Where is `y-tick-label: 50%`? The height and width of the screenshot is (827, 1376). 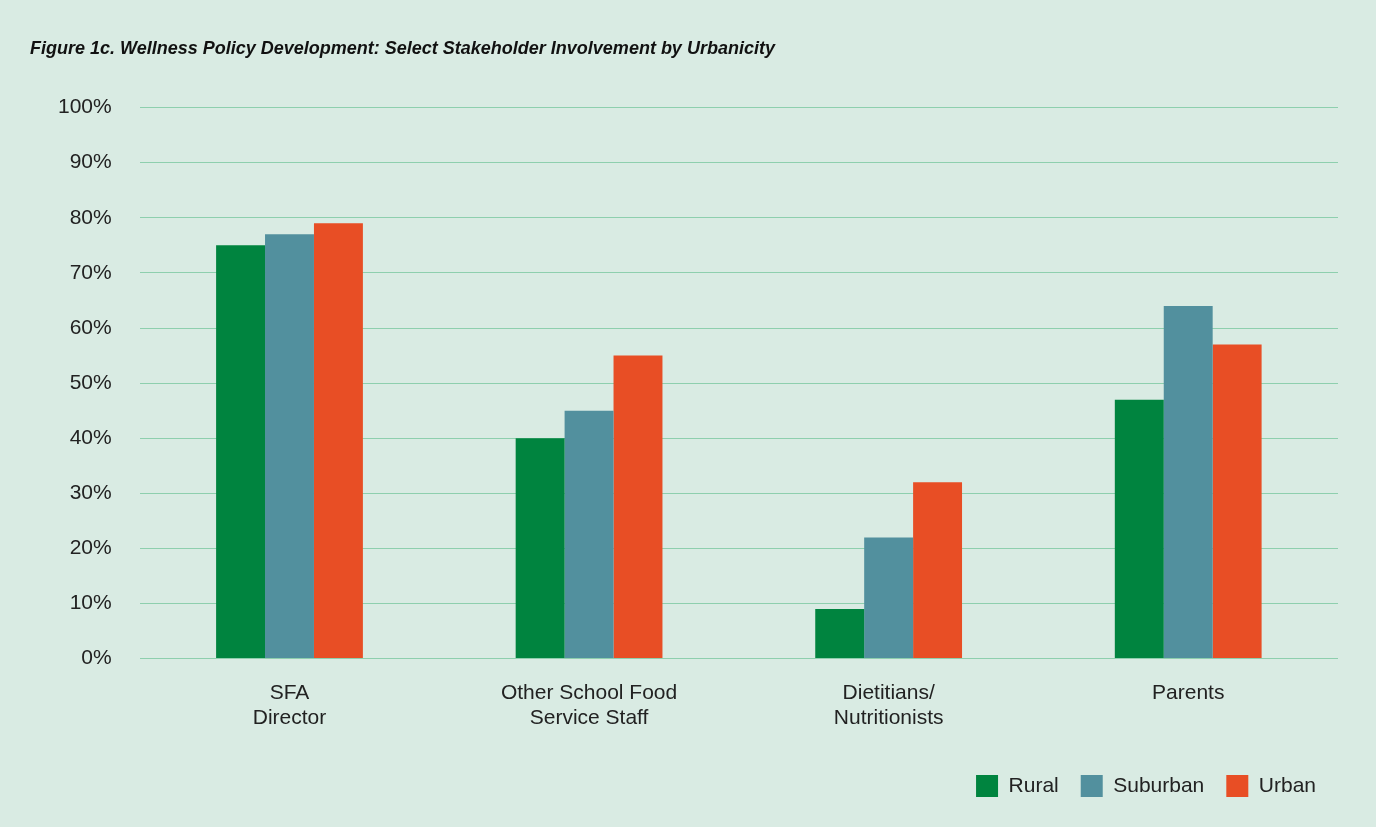 y-tick-label: 50% is located at coordinates (90, 381).